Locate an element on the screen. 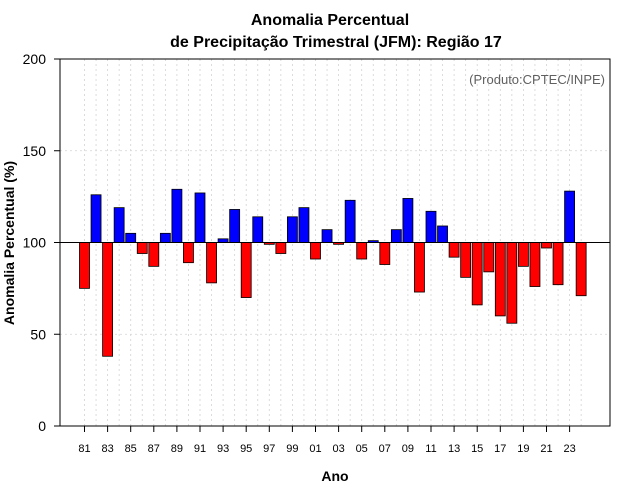  y-tick-label: 50 is located at coordinates (38, 334).